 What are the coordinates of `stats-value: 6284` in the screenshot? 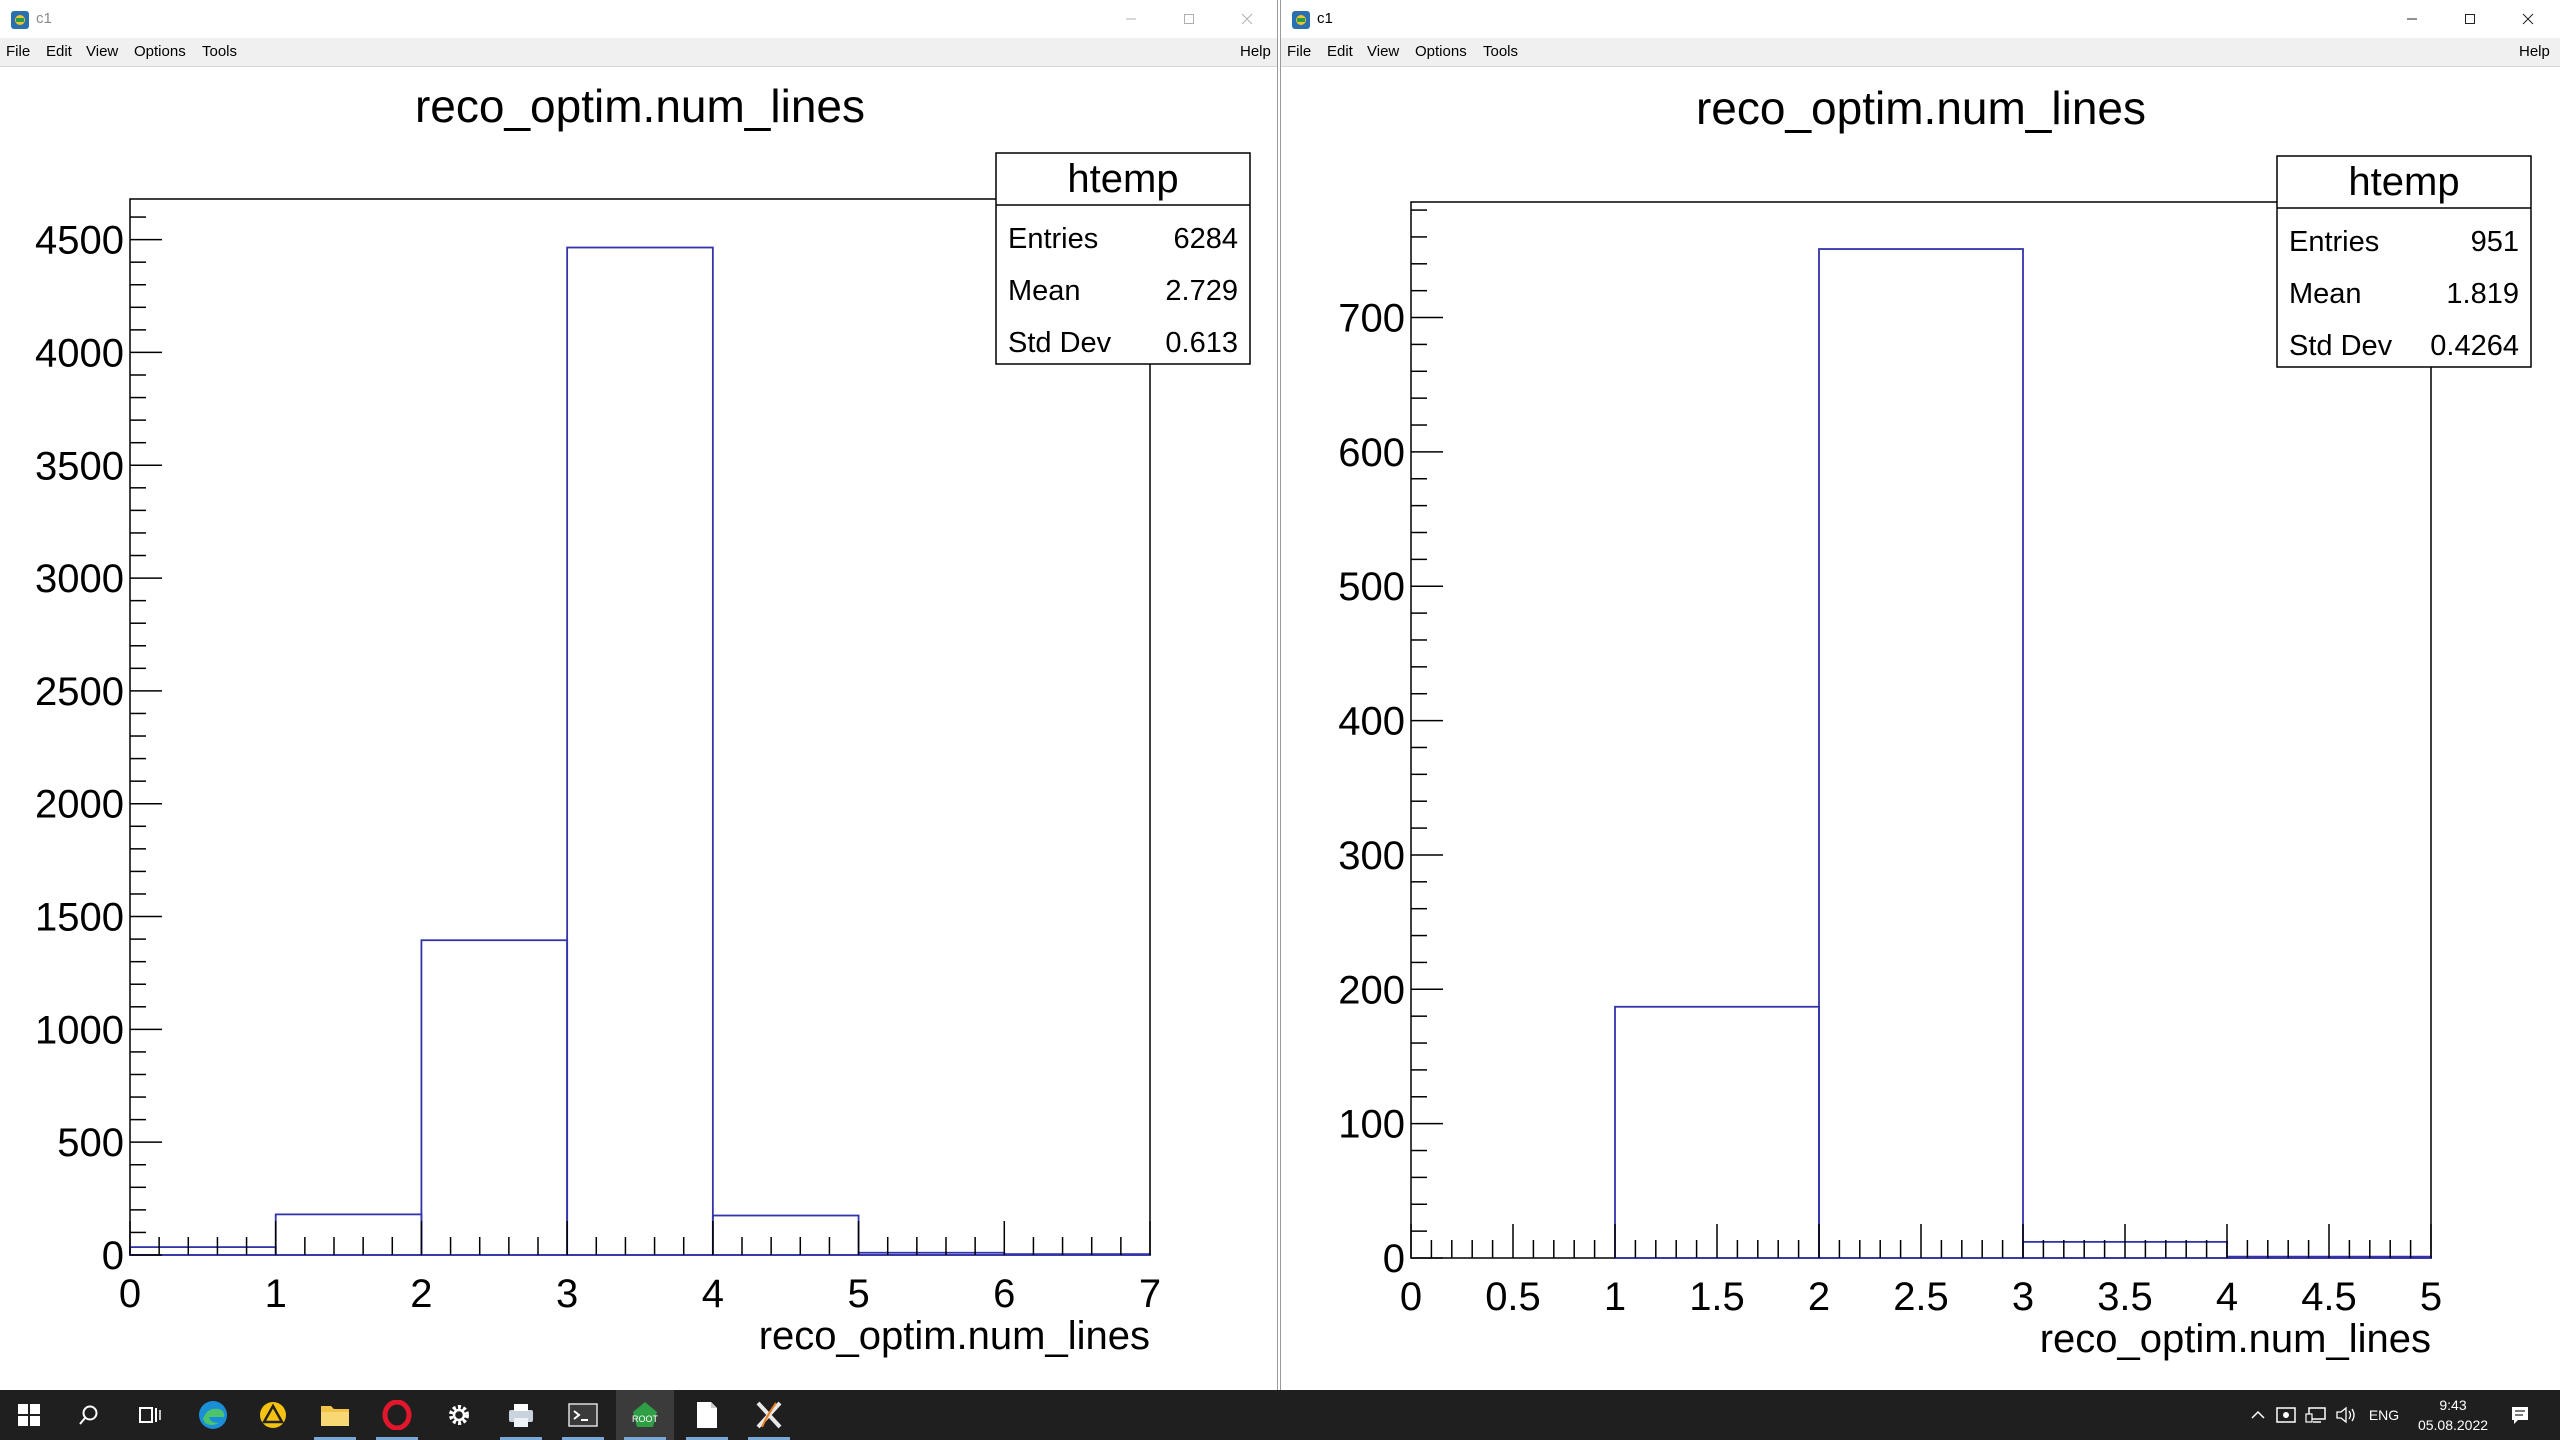 It's located at (1205, 239).